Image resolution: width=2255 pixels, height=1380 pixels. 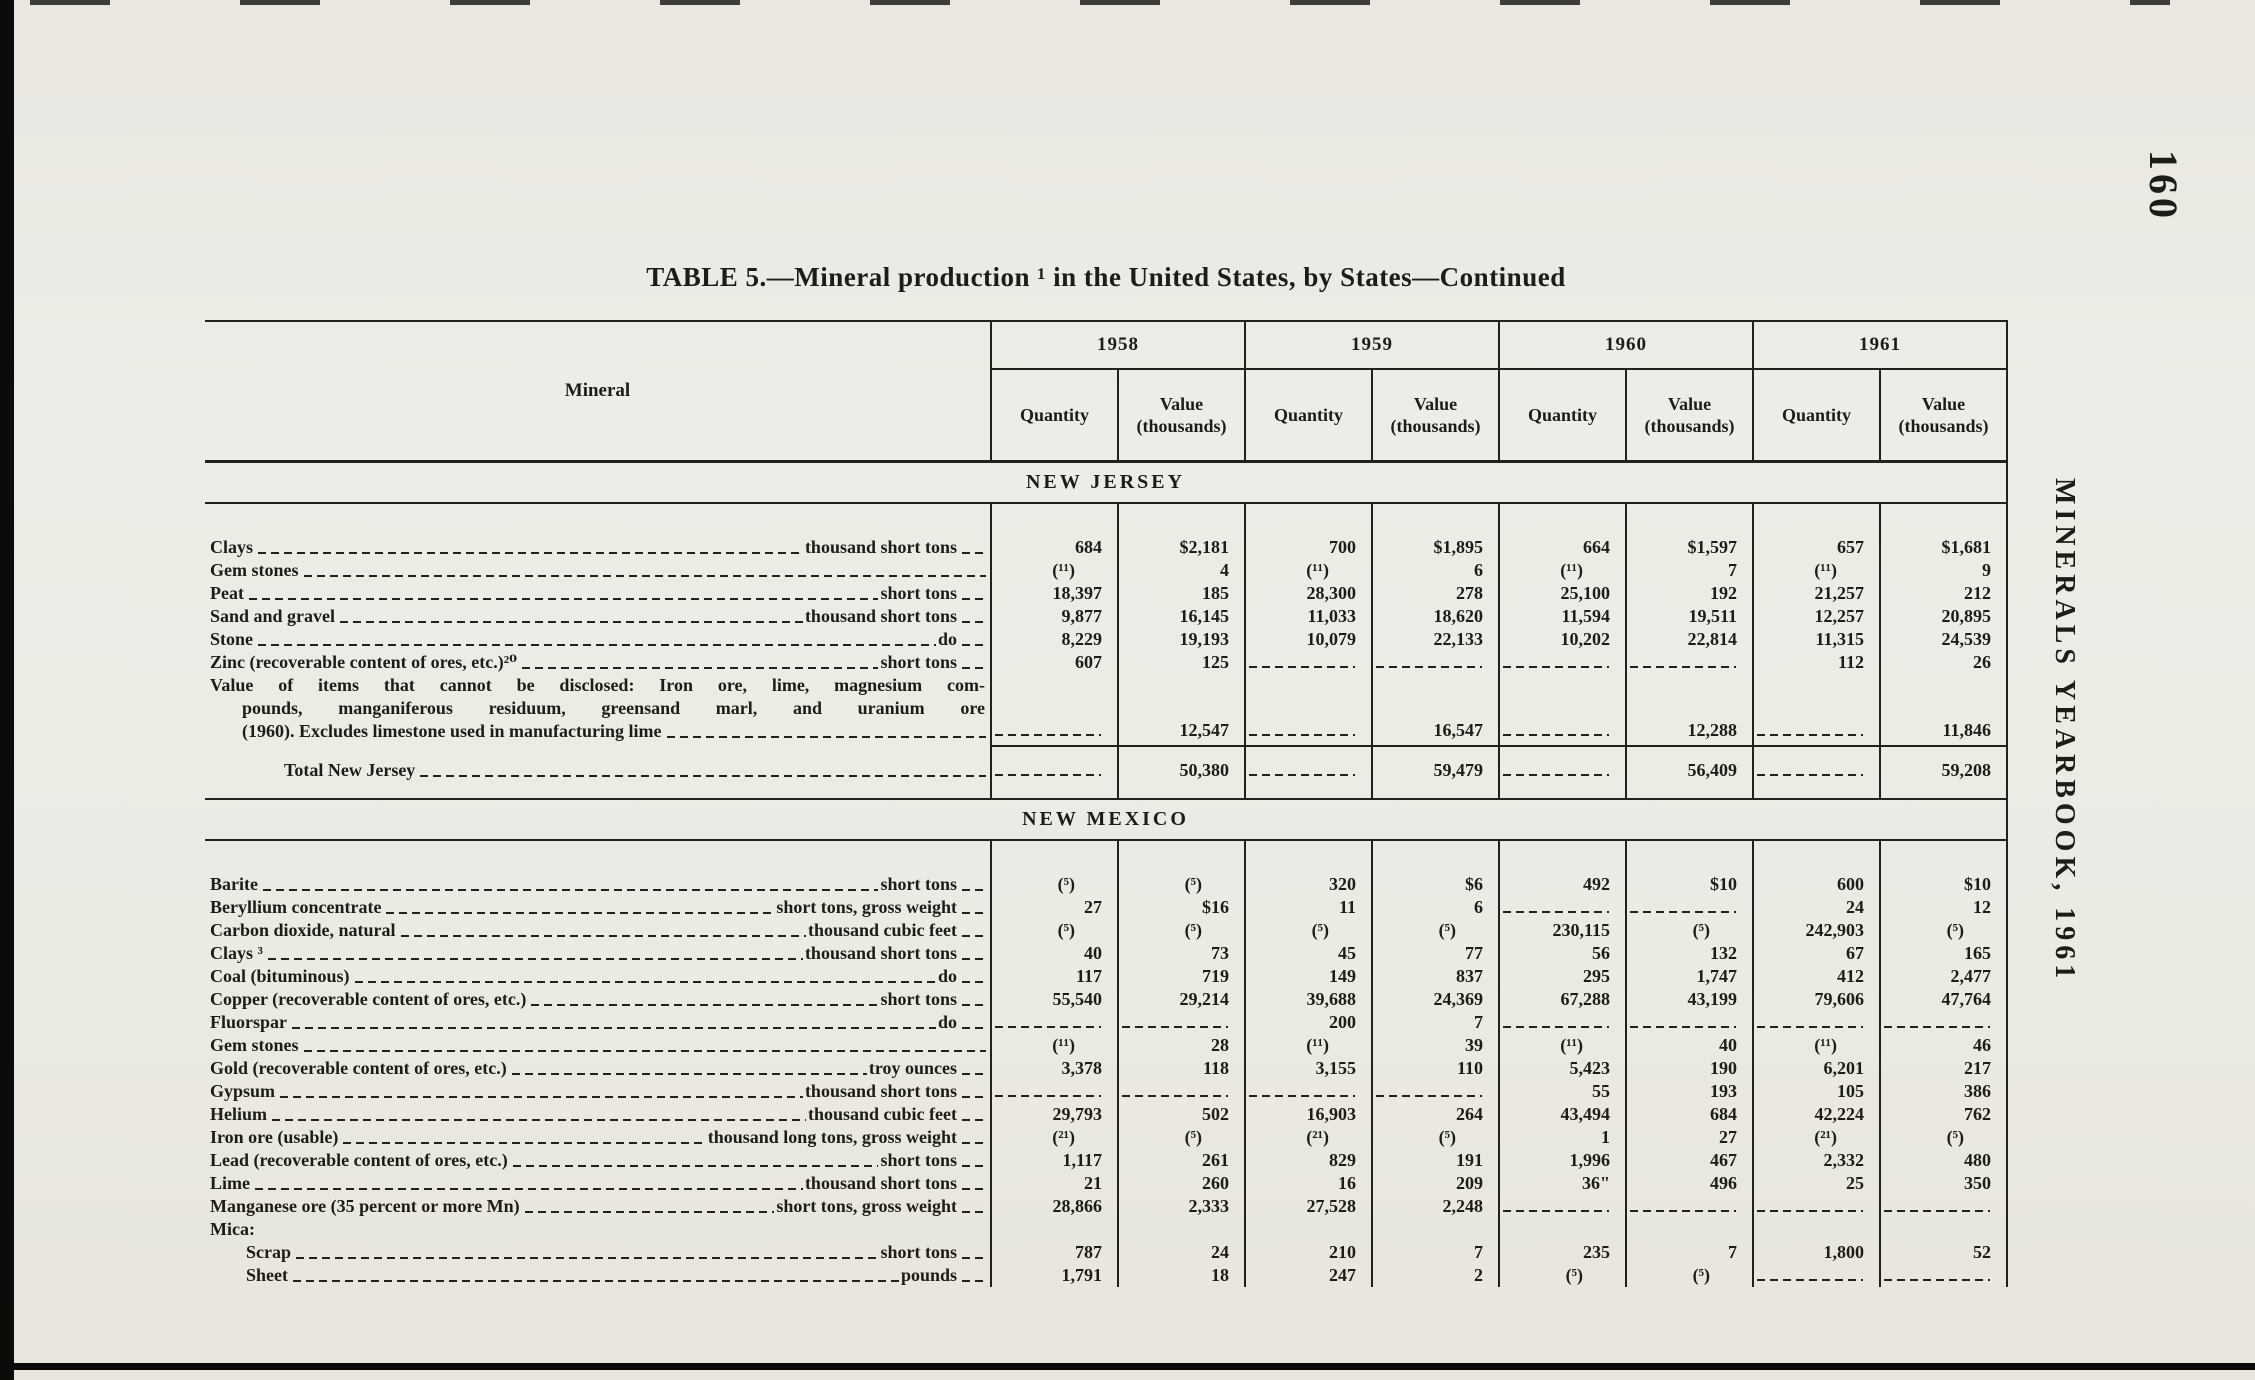 What do you see at coordinates (1308, 976) in the screenshot?
I see `quantity-cell: 149` at bounding box center [1308, 976].